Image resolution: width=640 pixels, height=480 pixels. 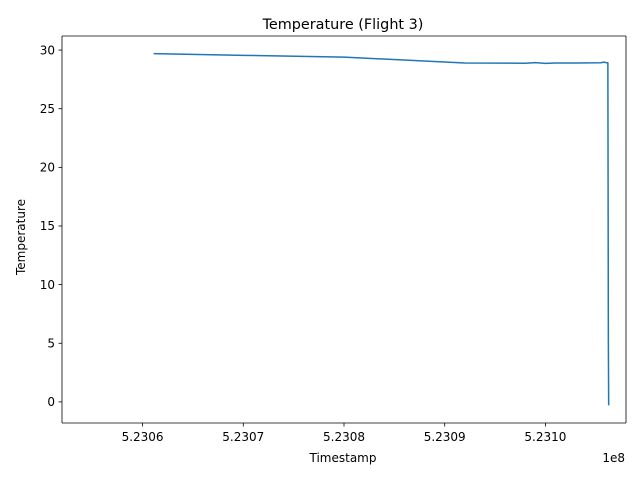 What do you see at coordinates (47, 285) in the screenshot?
I see `y-tick-label: 10` at bounding box center [47, 285].